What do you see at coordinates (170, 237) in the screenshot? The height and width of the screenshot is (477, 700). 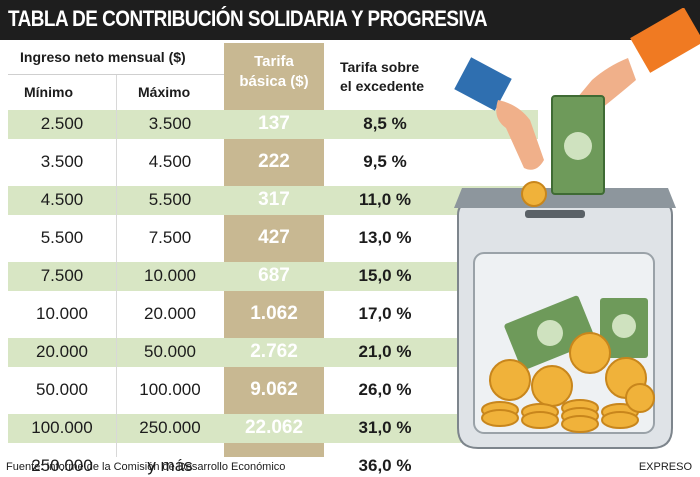 I see `cell-maximo: 7.500` at bounding box center [170, 237].